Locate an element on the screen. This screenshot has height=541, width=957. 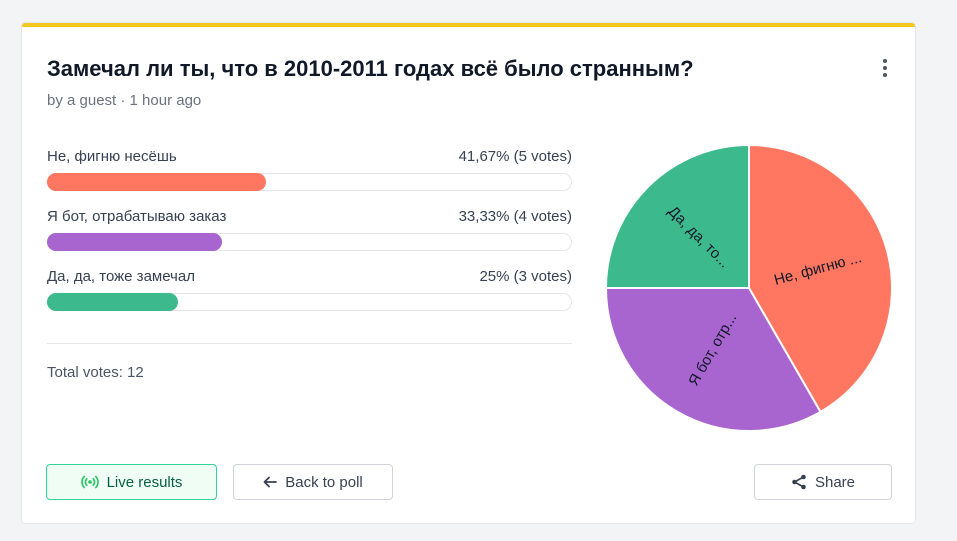
back-to-poll-button: Back to poll is located at coordinates (313, 482).